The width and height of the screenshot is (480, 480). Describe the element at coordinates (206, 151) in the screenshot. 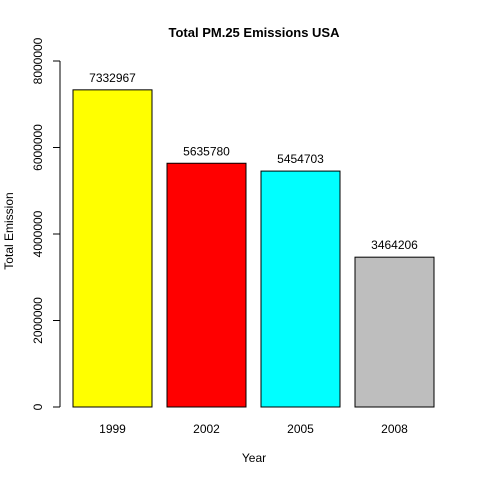

I see `data-label-2002: 5635780` at that location.